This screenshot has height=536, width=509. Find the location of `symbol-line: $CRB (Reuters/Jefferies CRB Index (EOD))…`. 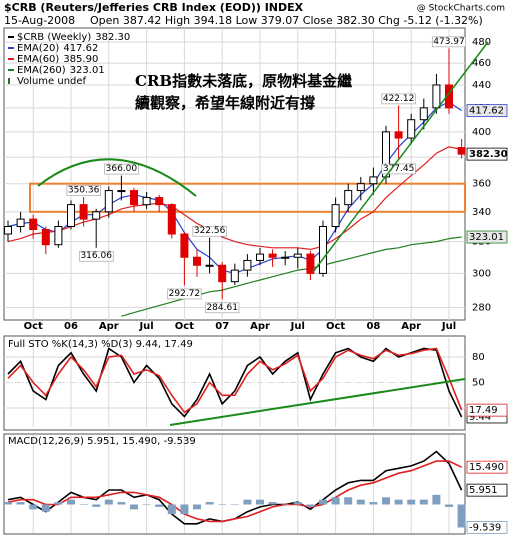

symbol-line: $CRB (Reuters/Jefferies CRB Index (EOD))… is located at coordinates (154, 7).